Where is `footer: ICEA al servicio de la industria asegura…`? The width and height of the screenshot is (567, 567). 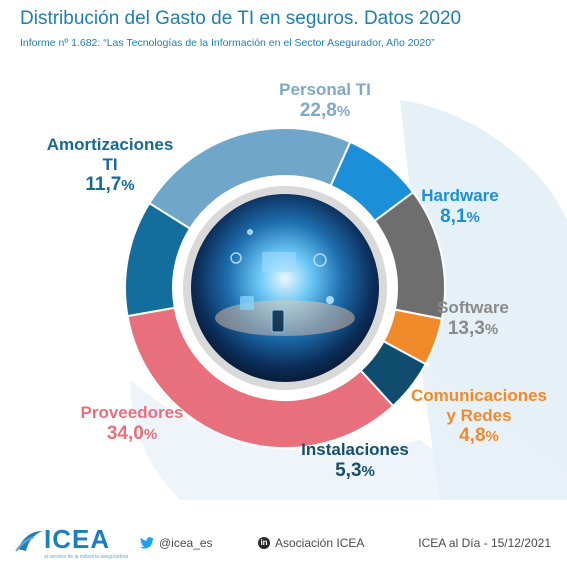 footer: ICEA al servicio de la industria asegura… is located at coordinates (283, 542).